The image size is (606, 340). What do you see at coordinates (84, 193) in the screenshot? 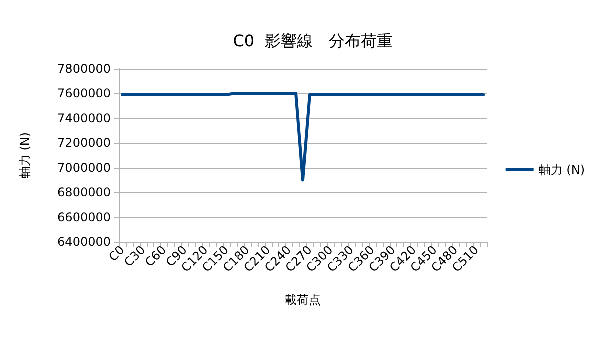
I see `y-tick-label: 6800000` at bounding box center [84, 193].